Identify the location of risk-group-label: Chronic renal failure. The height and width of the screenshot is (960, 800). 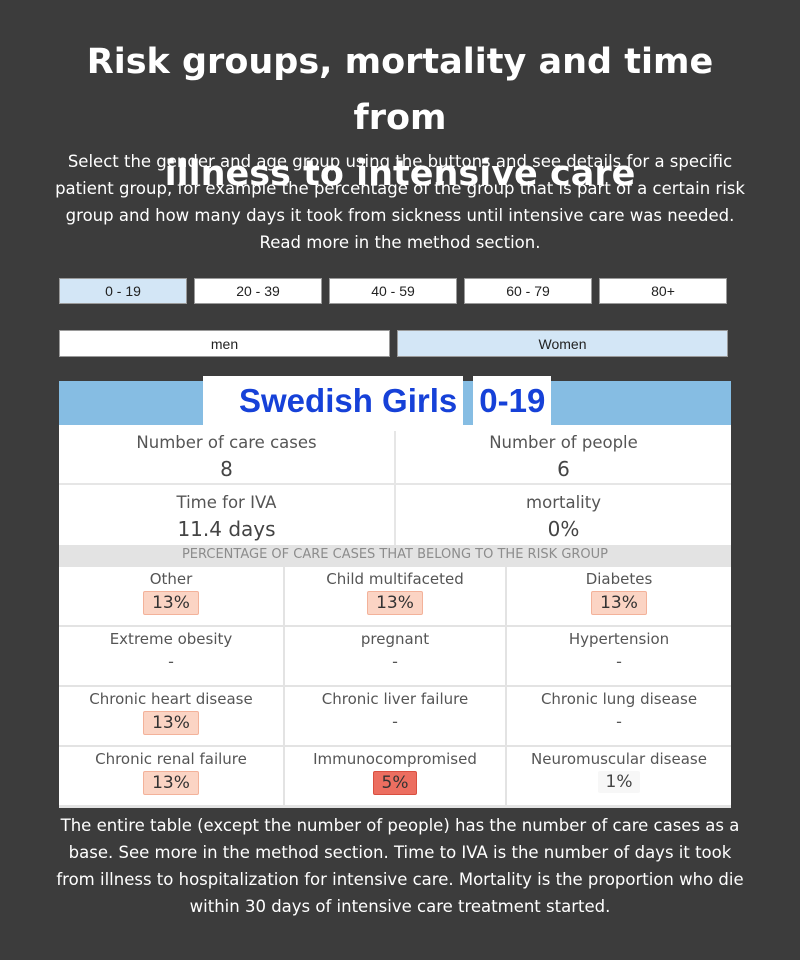
(171, 759).